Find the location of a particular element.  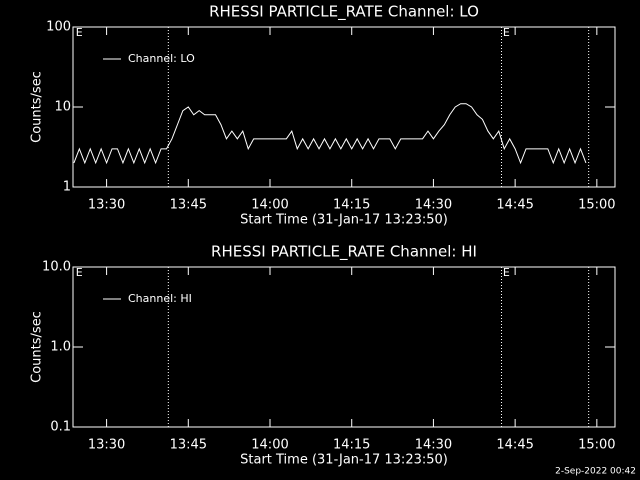

y-tick-label: 10.0 is located at coordinates (56, 267).